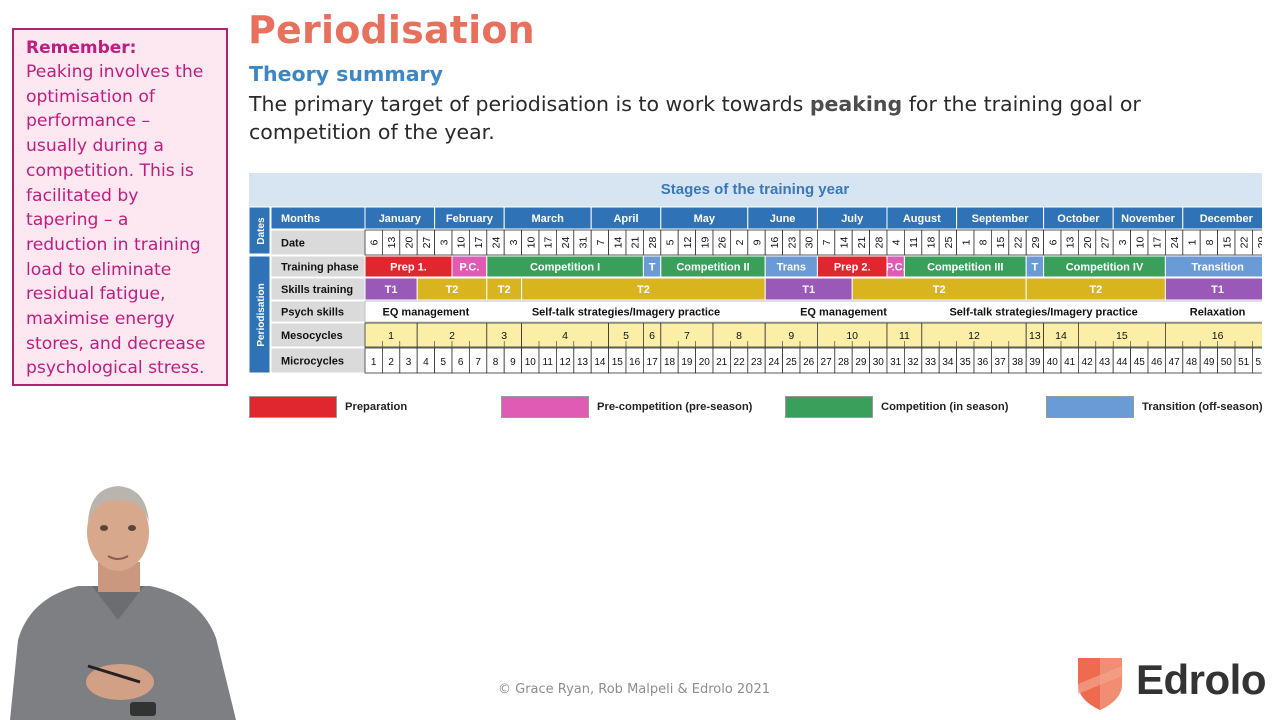 This screenshot has height=720, width=1280. What do you see at coordinates (300, 219) in the screenshot?
I see `row-label: Months` at bounding box center [300, 219].